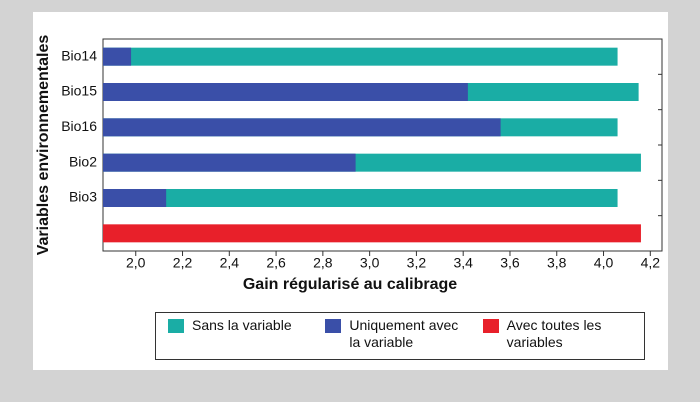 Image resolution: width=700 pixels, height=402 pixels. What do you see at coordinates (183, 263) in the screenshot?
I see `x-tick-label: 2,2` at bounding box center [183, 263].